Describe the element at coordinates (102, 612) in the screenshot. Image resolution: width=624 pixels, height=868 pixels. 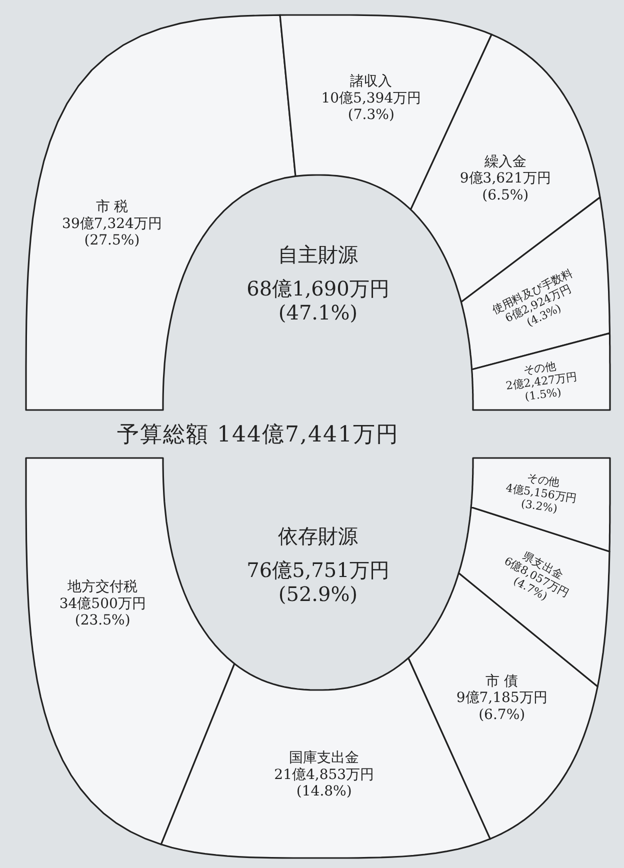
I see `data-label: 34億500万円 (23.5%)` at that location.